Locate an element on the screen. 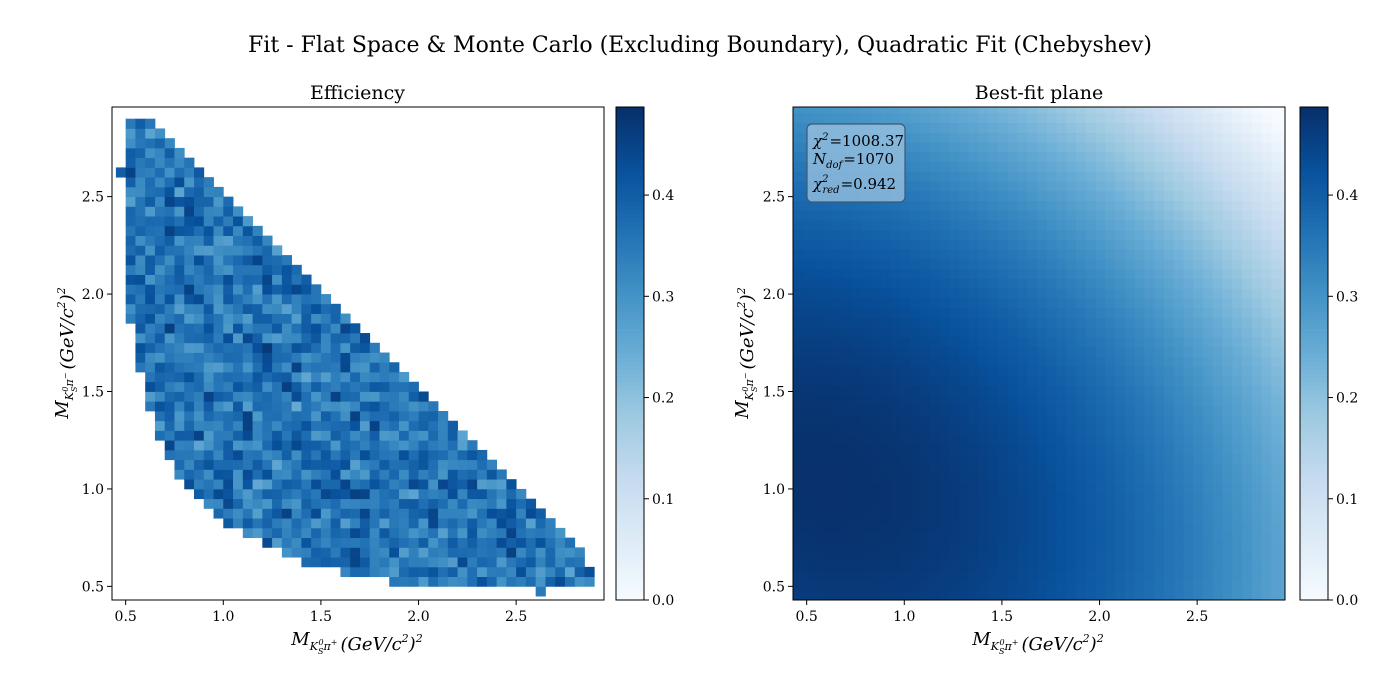 The height and width of the screenshot is (700, 1400). y-tick-label: 1.5 is located at coordinates (93, 392).